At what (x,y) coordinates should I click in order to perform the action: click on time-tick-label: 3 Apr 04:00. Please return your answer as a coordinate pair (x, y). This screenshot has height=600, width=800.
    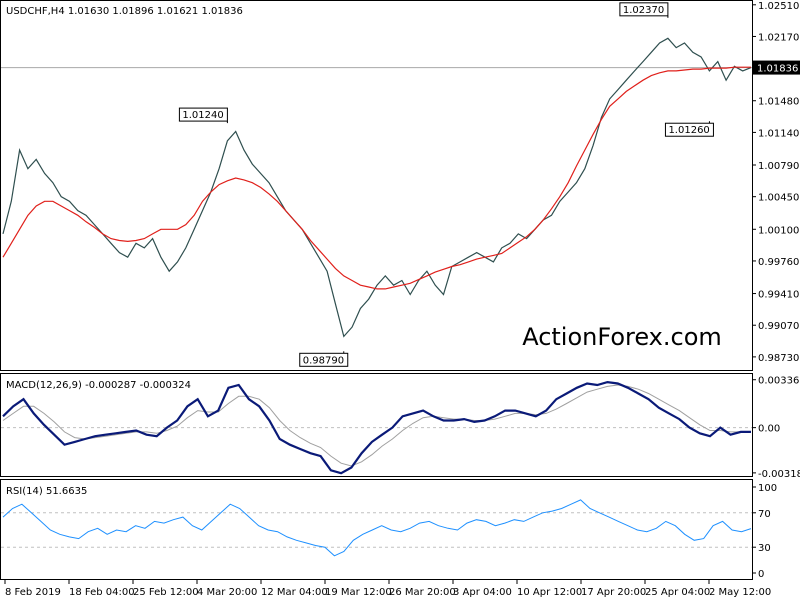
    Looking at the image, I should click on (482, 592).